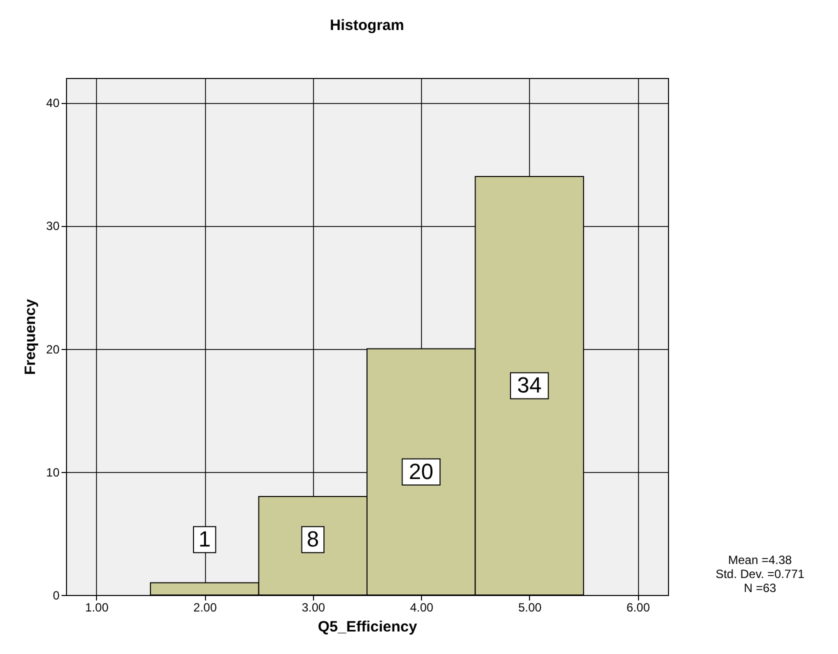 Image resolution: width=838 pixels, height=654 pixels. What do you see at coordinates (53, 349) in the screenshot?
I see `y-tick-label: 20` at bounding box center [53, 349].